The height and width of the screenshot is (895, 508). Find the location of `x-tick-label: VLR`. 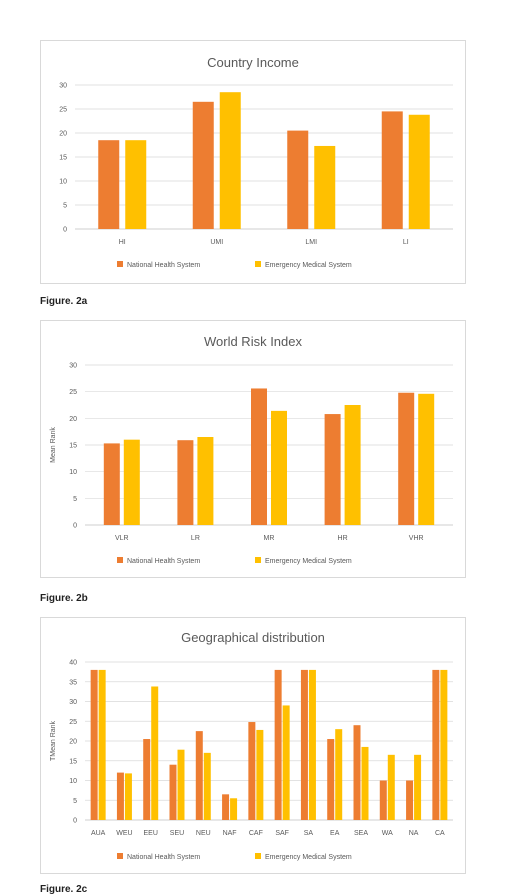

x-tick-label: VLR is located at coordinates (122, 538).